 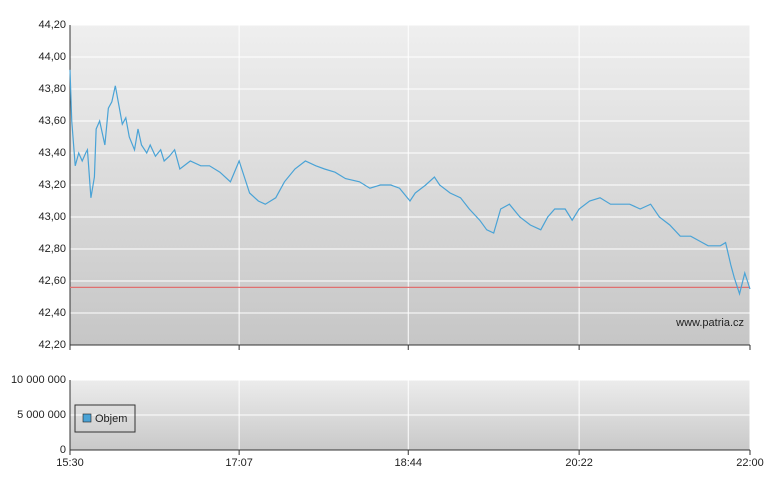 I want to click on x-tick-label: 15:30, so click(x=70, y=463).